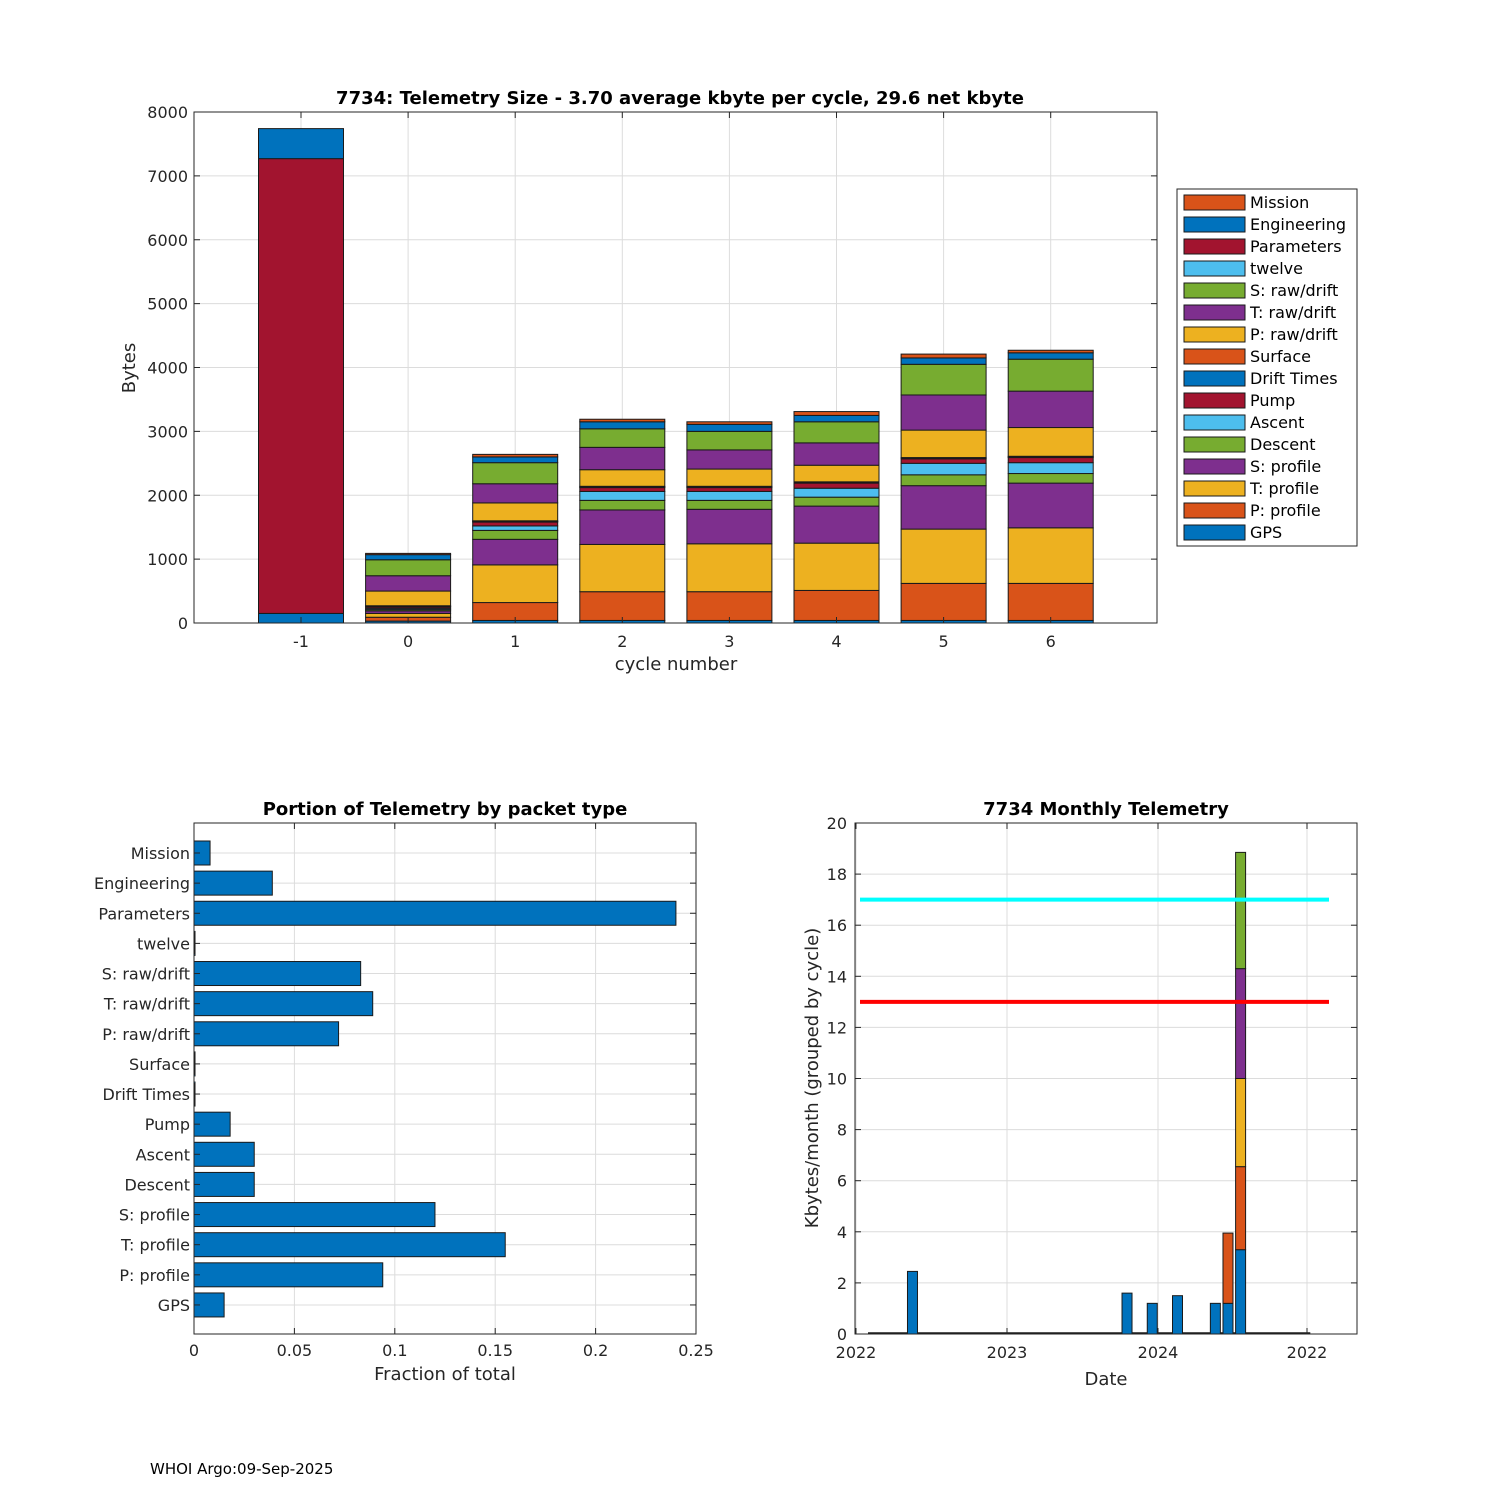 This screenshot has width=1500, height=1500. Describe the element at coordinates (1051, 641) in the screenshot. I see `top-xtick-label: 6` at that location.